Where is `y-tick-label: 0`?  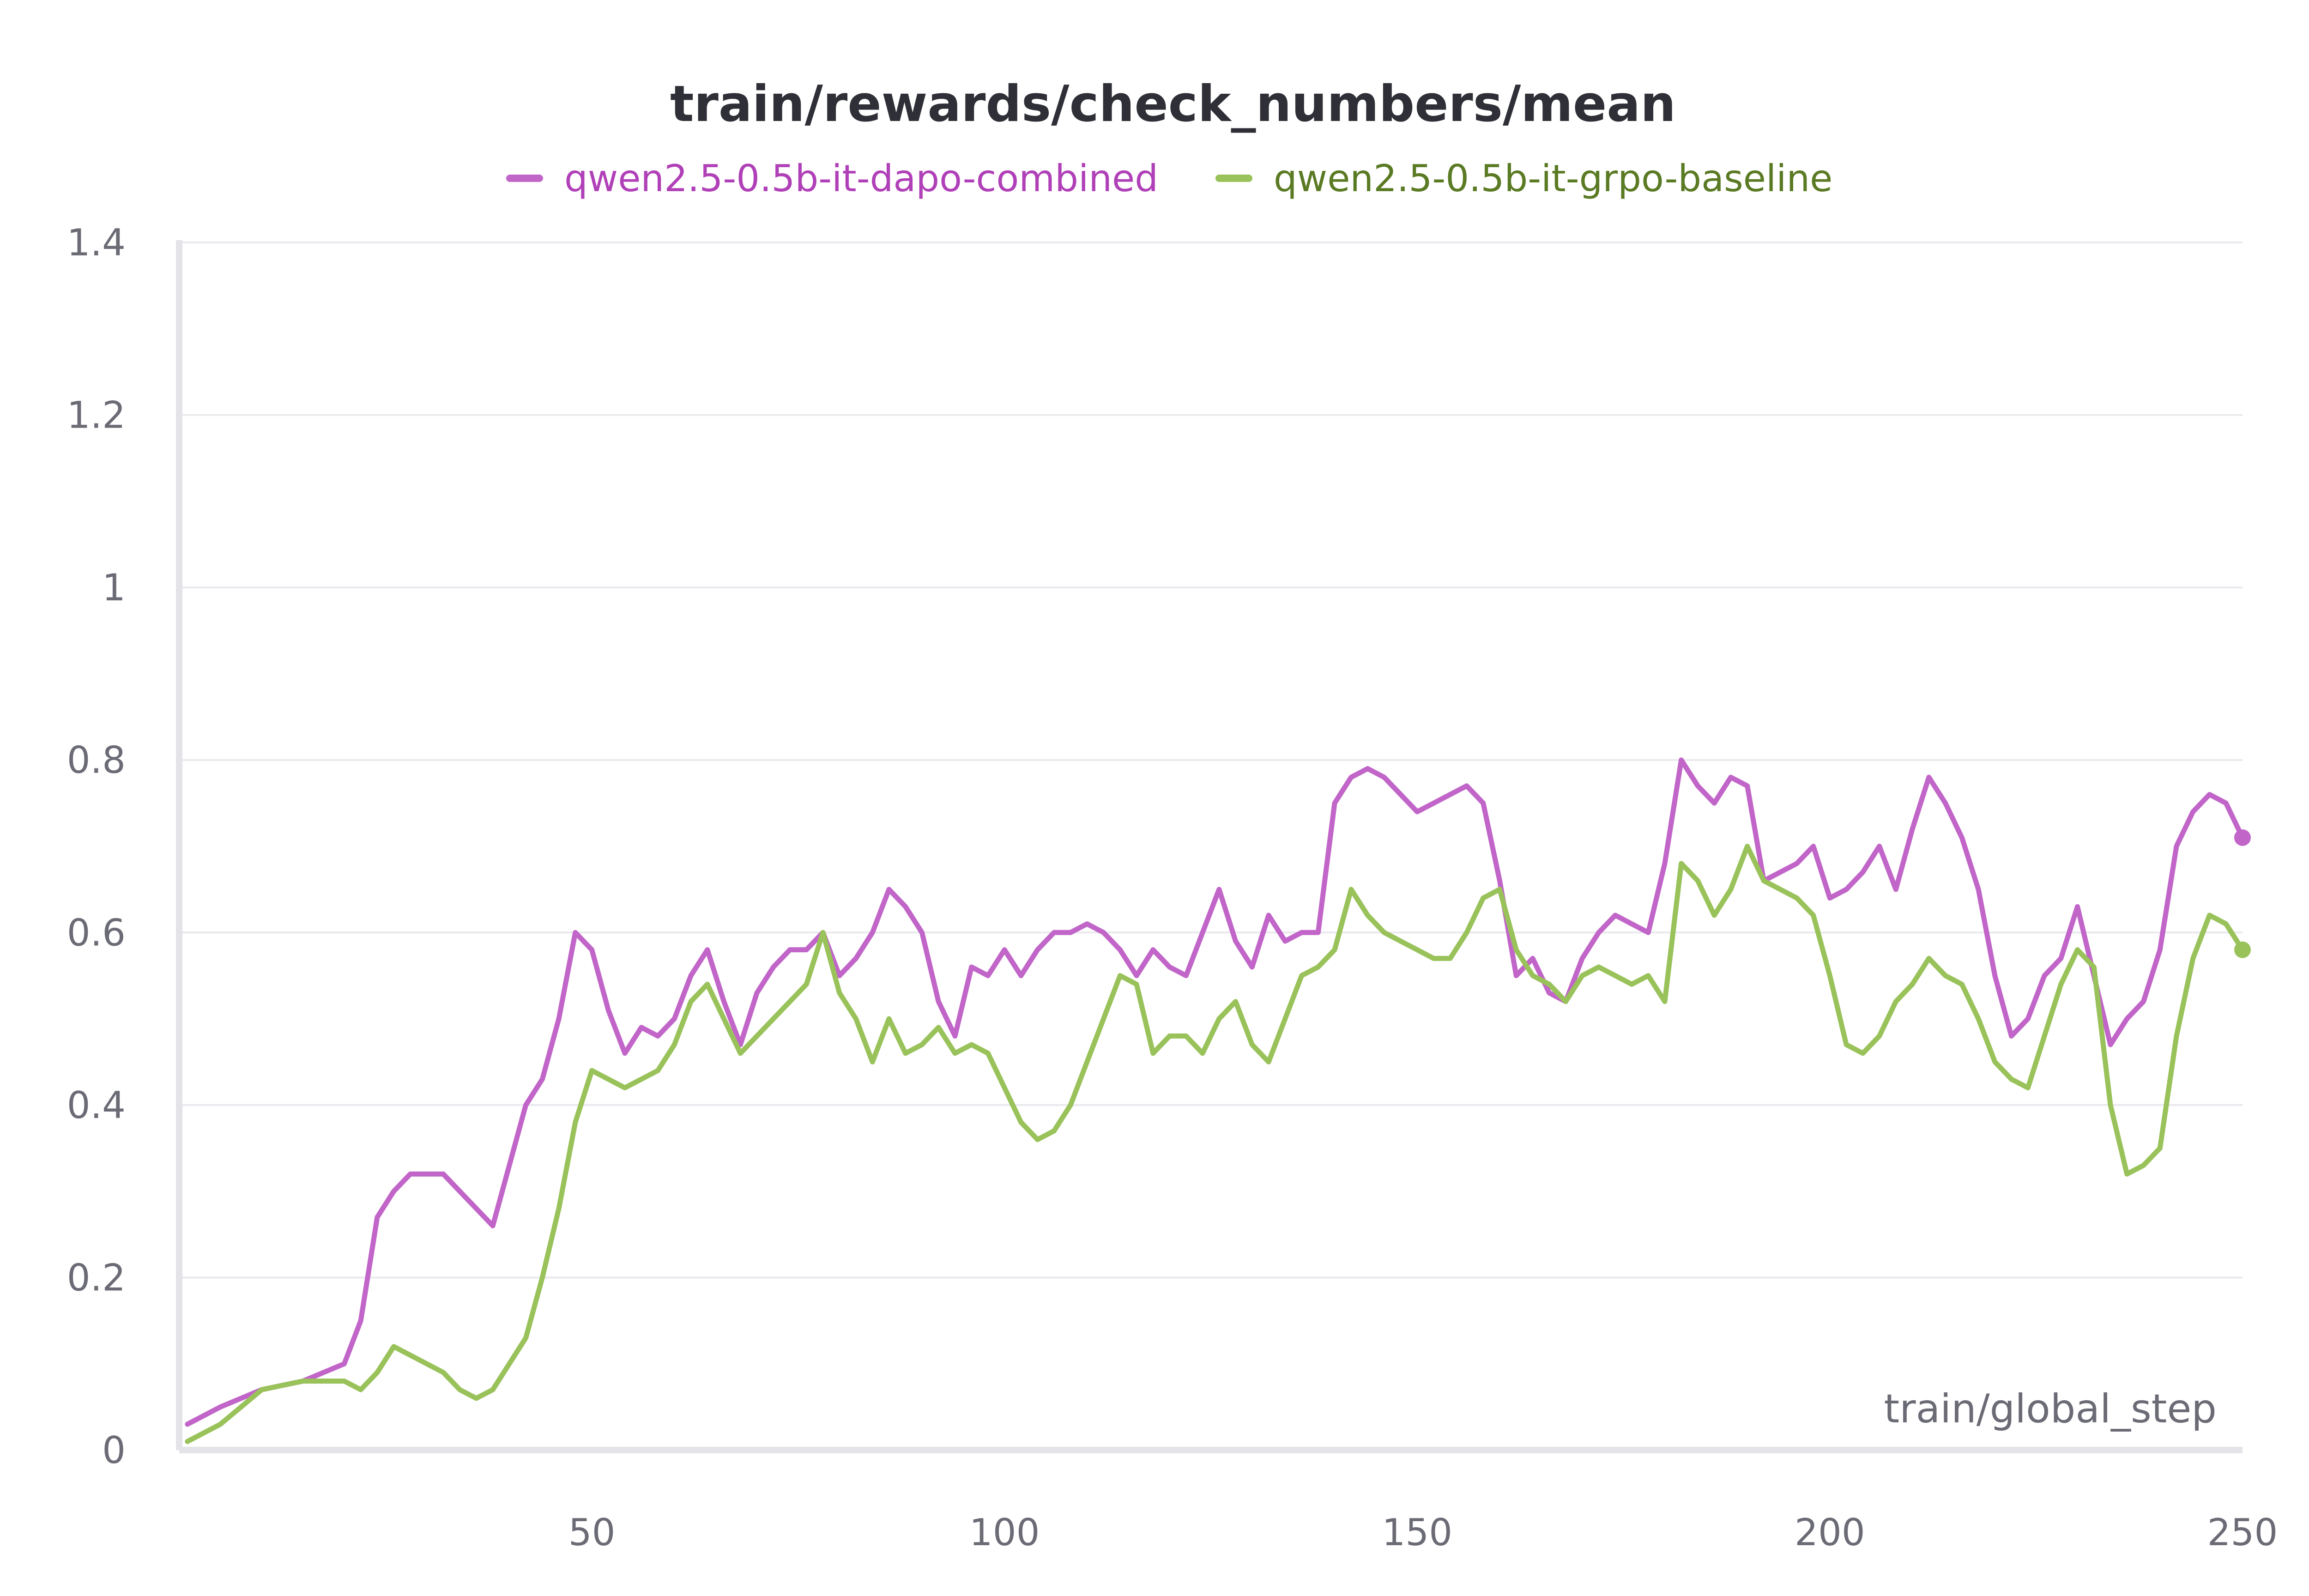
y-tick-label: 0 is located at coordinates (114, 1450).